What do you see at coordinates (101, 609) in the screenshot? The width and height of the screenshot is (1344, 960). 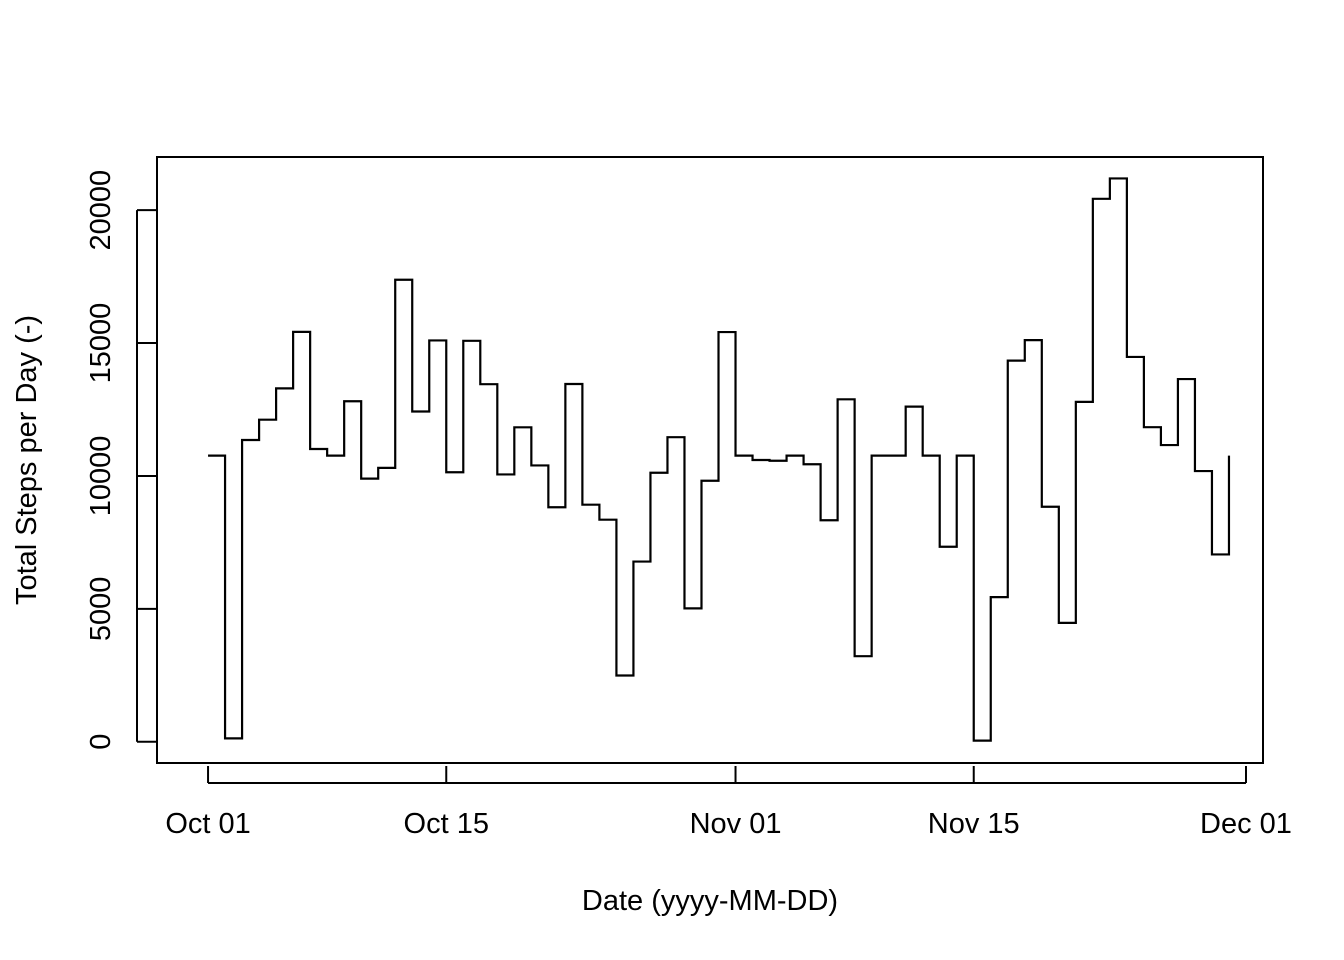 I see `y-tick-label: 5000` at bounding box center [101, 609].